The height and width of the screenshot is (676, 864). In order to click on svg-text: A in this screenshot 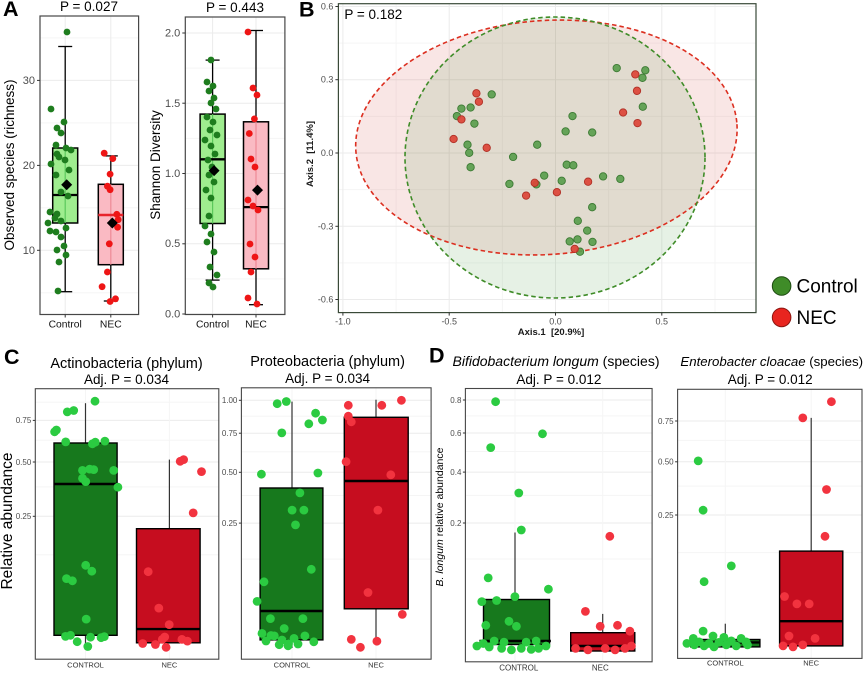, I will do `click(11, 10)`.